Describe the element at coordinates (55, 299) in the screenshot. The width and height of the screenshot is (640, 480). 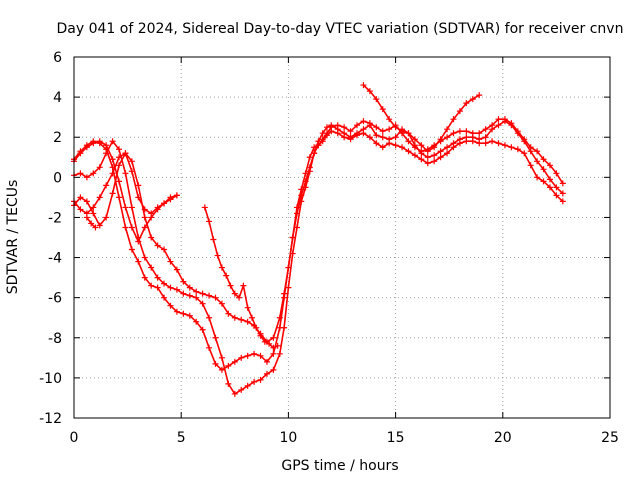
I see `y-tick-label: -6` at that location.